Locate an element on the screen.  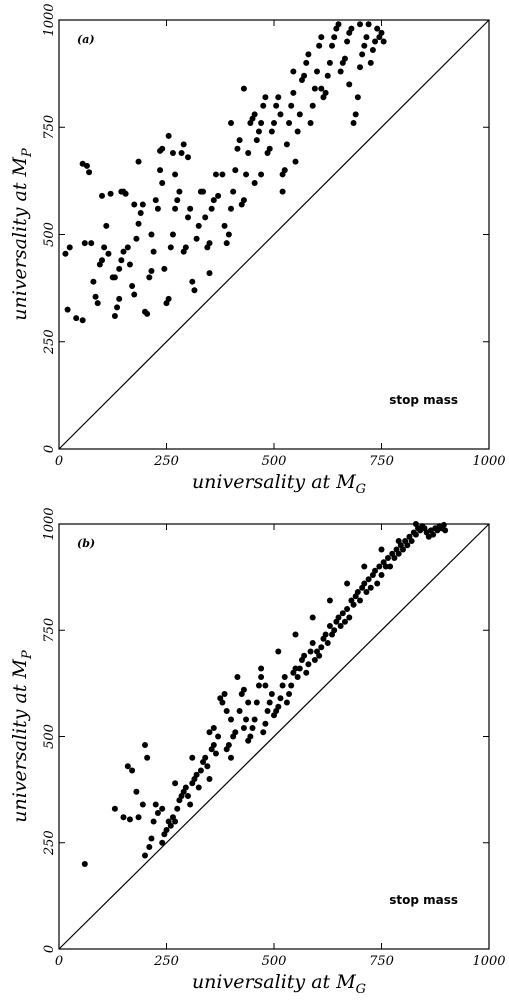
x-tick-label: 500 is located at coordinates (274, 961).